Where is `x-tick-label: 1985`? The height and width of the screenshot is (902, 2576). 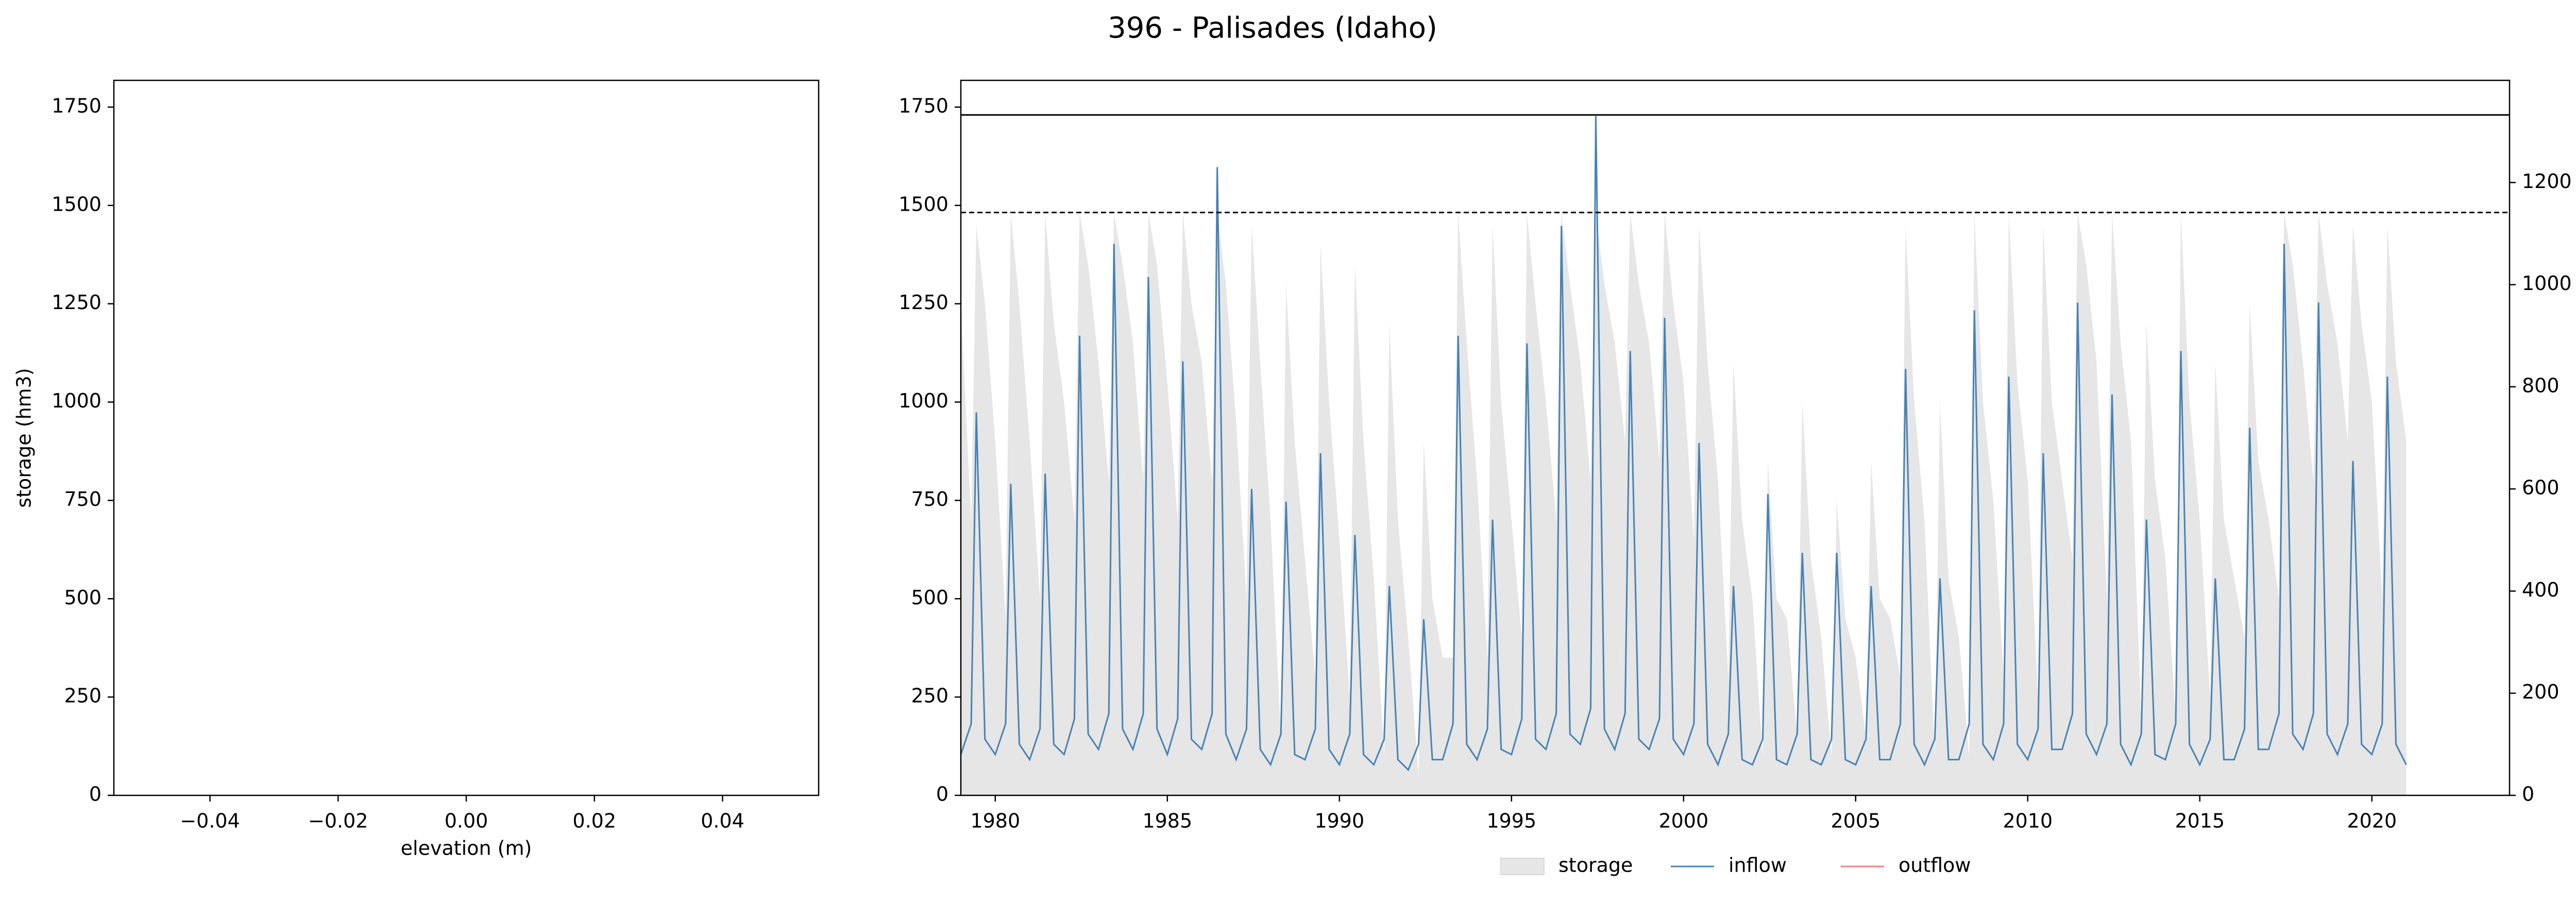 x-tick-label: 1985 is located at coordinates (1167, 821).